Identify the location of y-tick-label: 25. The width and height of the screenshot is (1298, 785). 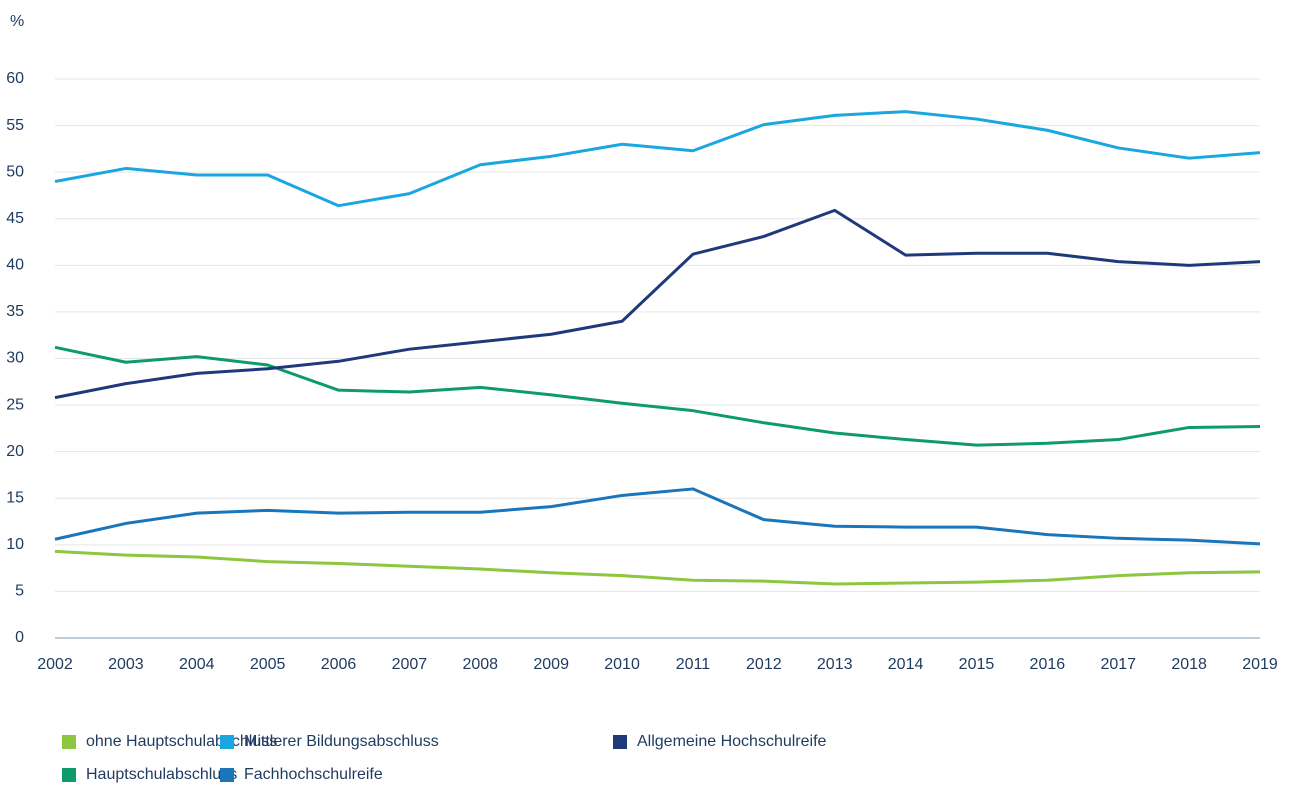
(15, 404).